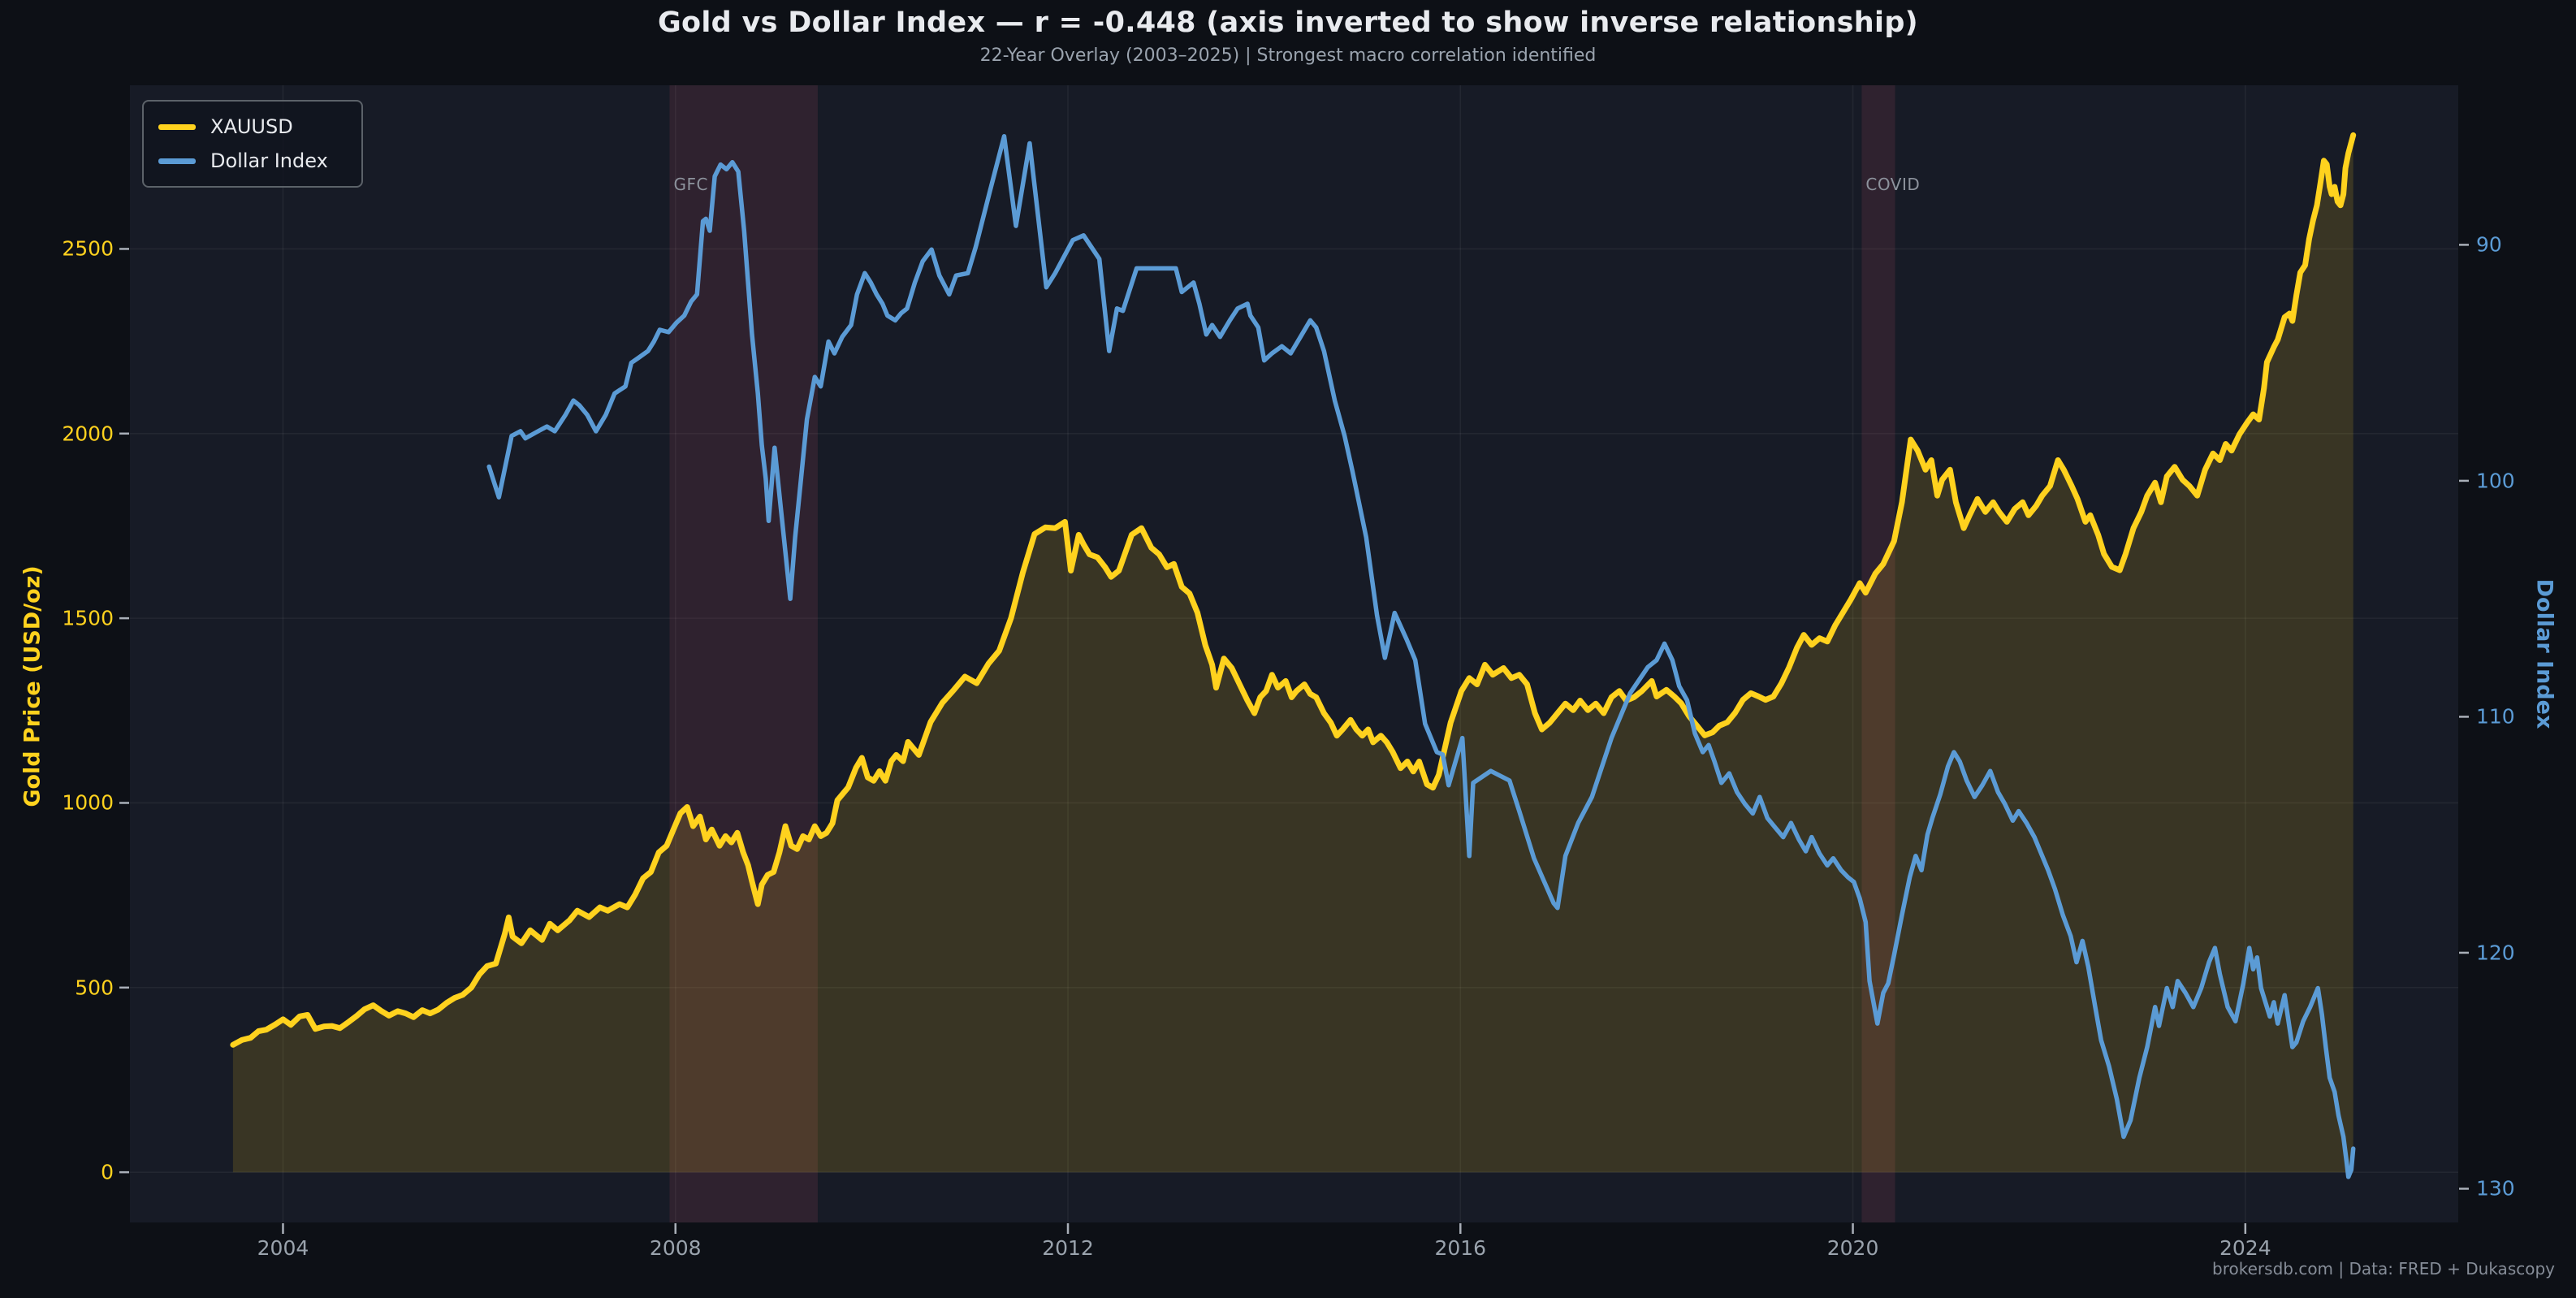 The image size is (2576, 1298). I want to click on y-left-tick-label: 1000, so click(88, 802).